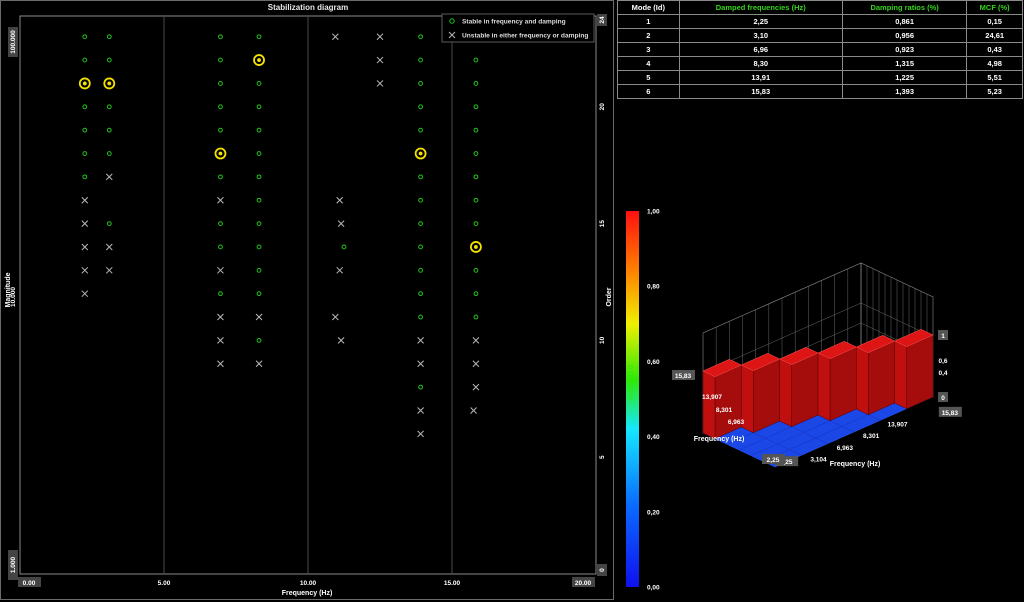 This screenshot has width=1024, height=602. What do you see at coordinates (760, 21) in the screenshot?
I see `cell-damped-frequency: 2,25` at bounding box center [760, 21].